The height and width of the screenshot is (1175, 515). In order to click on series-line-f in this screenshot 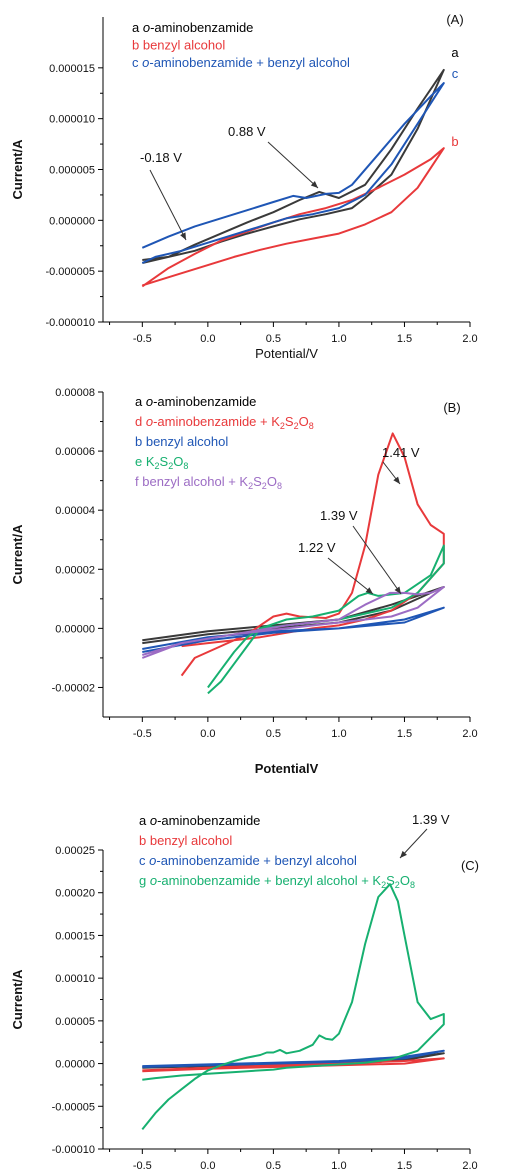, I will do `click(293, 622)`.